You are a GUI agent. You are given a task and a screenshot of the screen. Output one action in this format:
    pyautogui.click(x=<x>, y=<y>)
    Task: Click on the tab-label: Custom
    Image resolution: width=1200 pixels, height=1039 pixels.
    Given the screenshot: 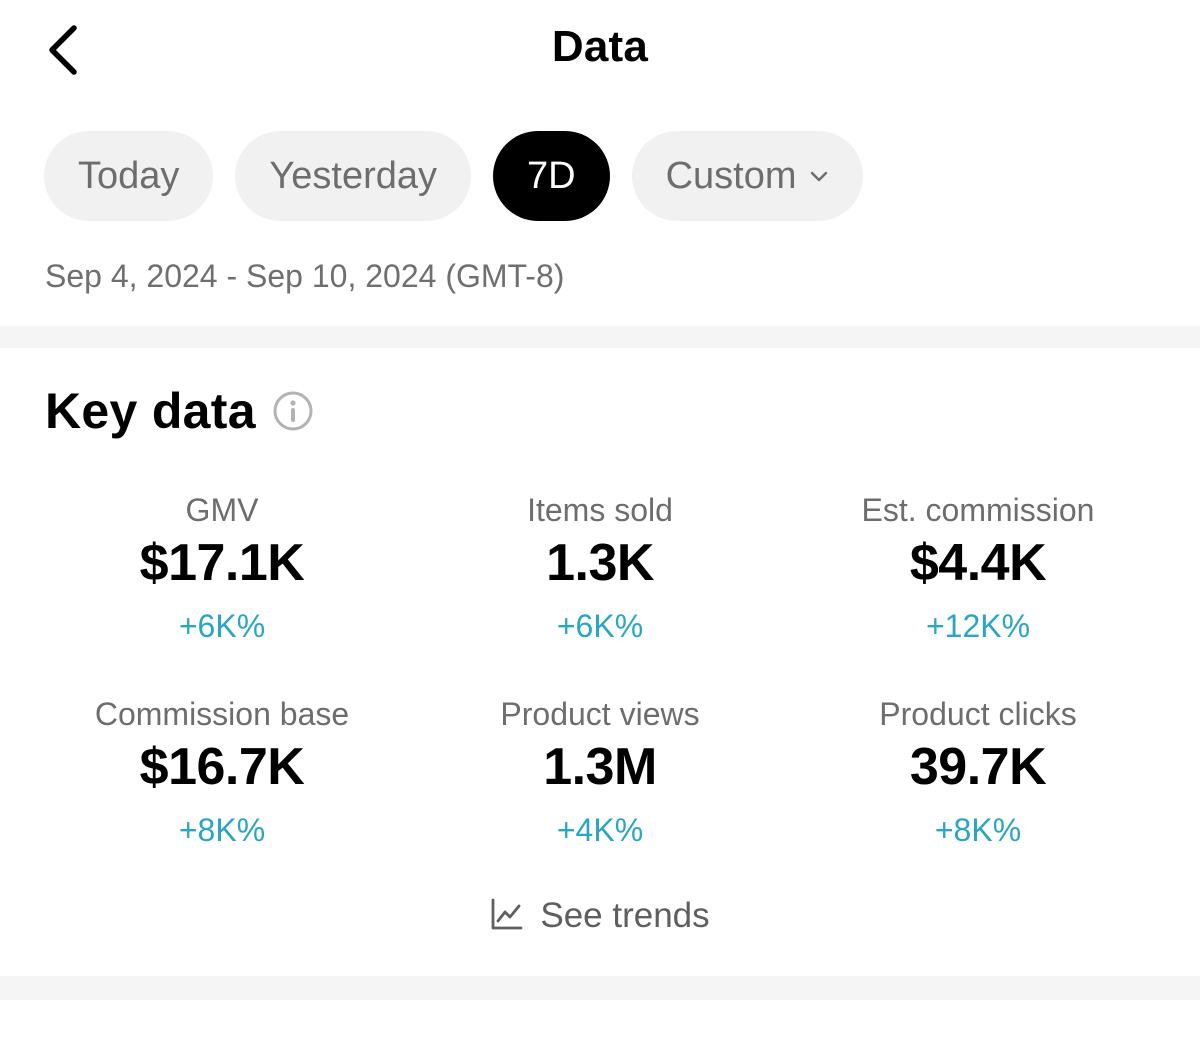 What is the action you would take?
    pyautogui.click(x=731, y=175)
    